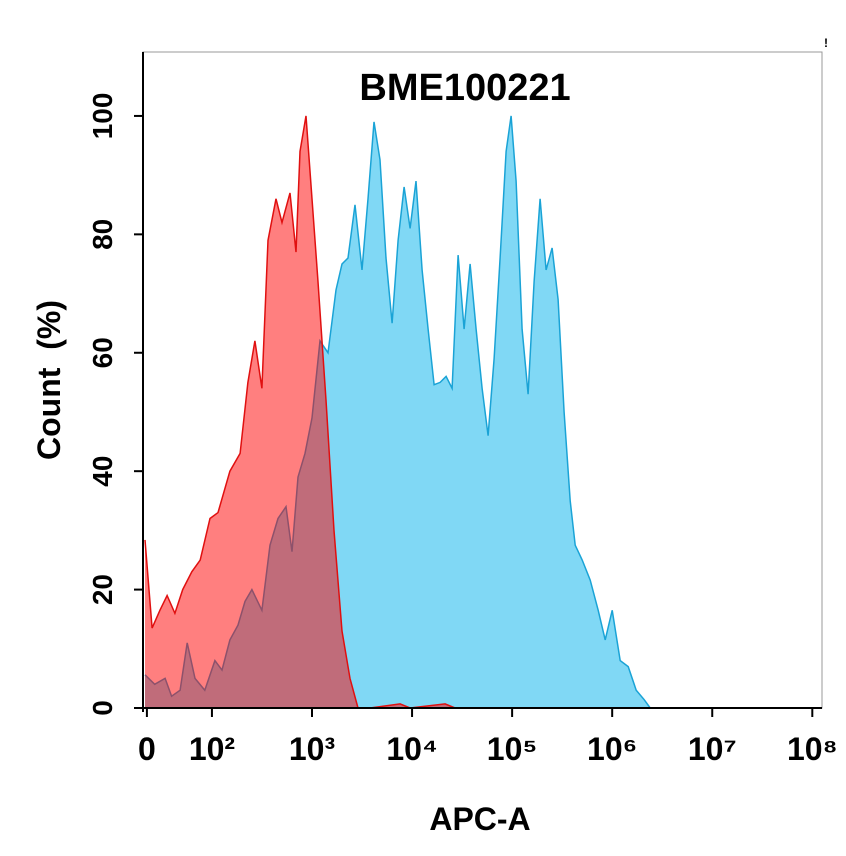 This screenshot has height=856, width=846. I want to click on x-axis-title: APC-A, so click(479, 819).